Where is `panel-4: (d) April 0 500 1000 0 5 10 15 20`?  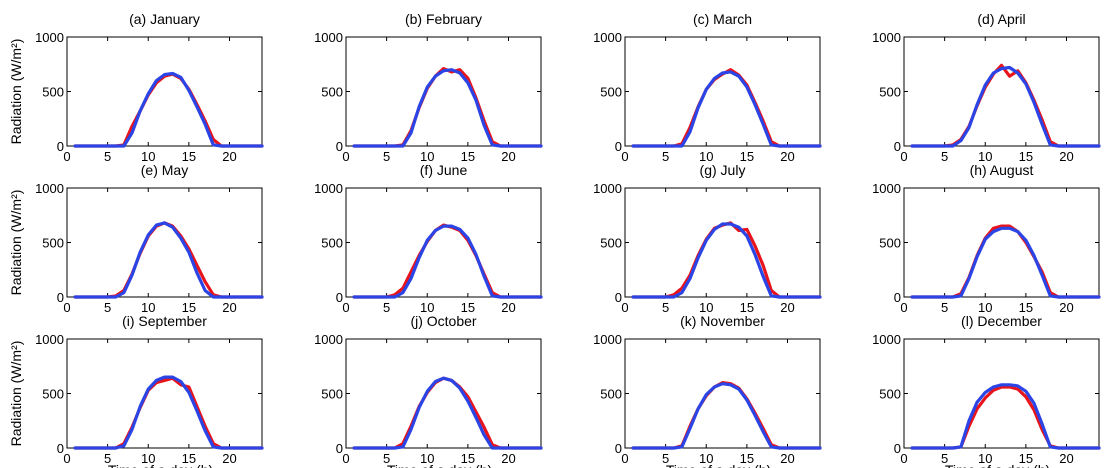 panel-4: (d) April 0 500 1000 0 5 10 15 20 is located at coordinates (986, 87).